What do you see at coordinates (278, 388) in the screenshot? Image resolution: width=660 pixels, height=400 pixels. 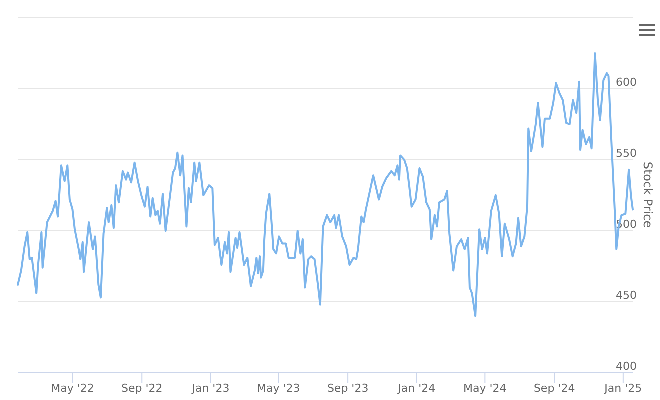 I see `x-tick-label: May '23` at bounding box center [278, 388].